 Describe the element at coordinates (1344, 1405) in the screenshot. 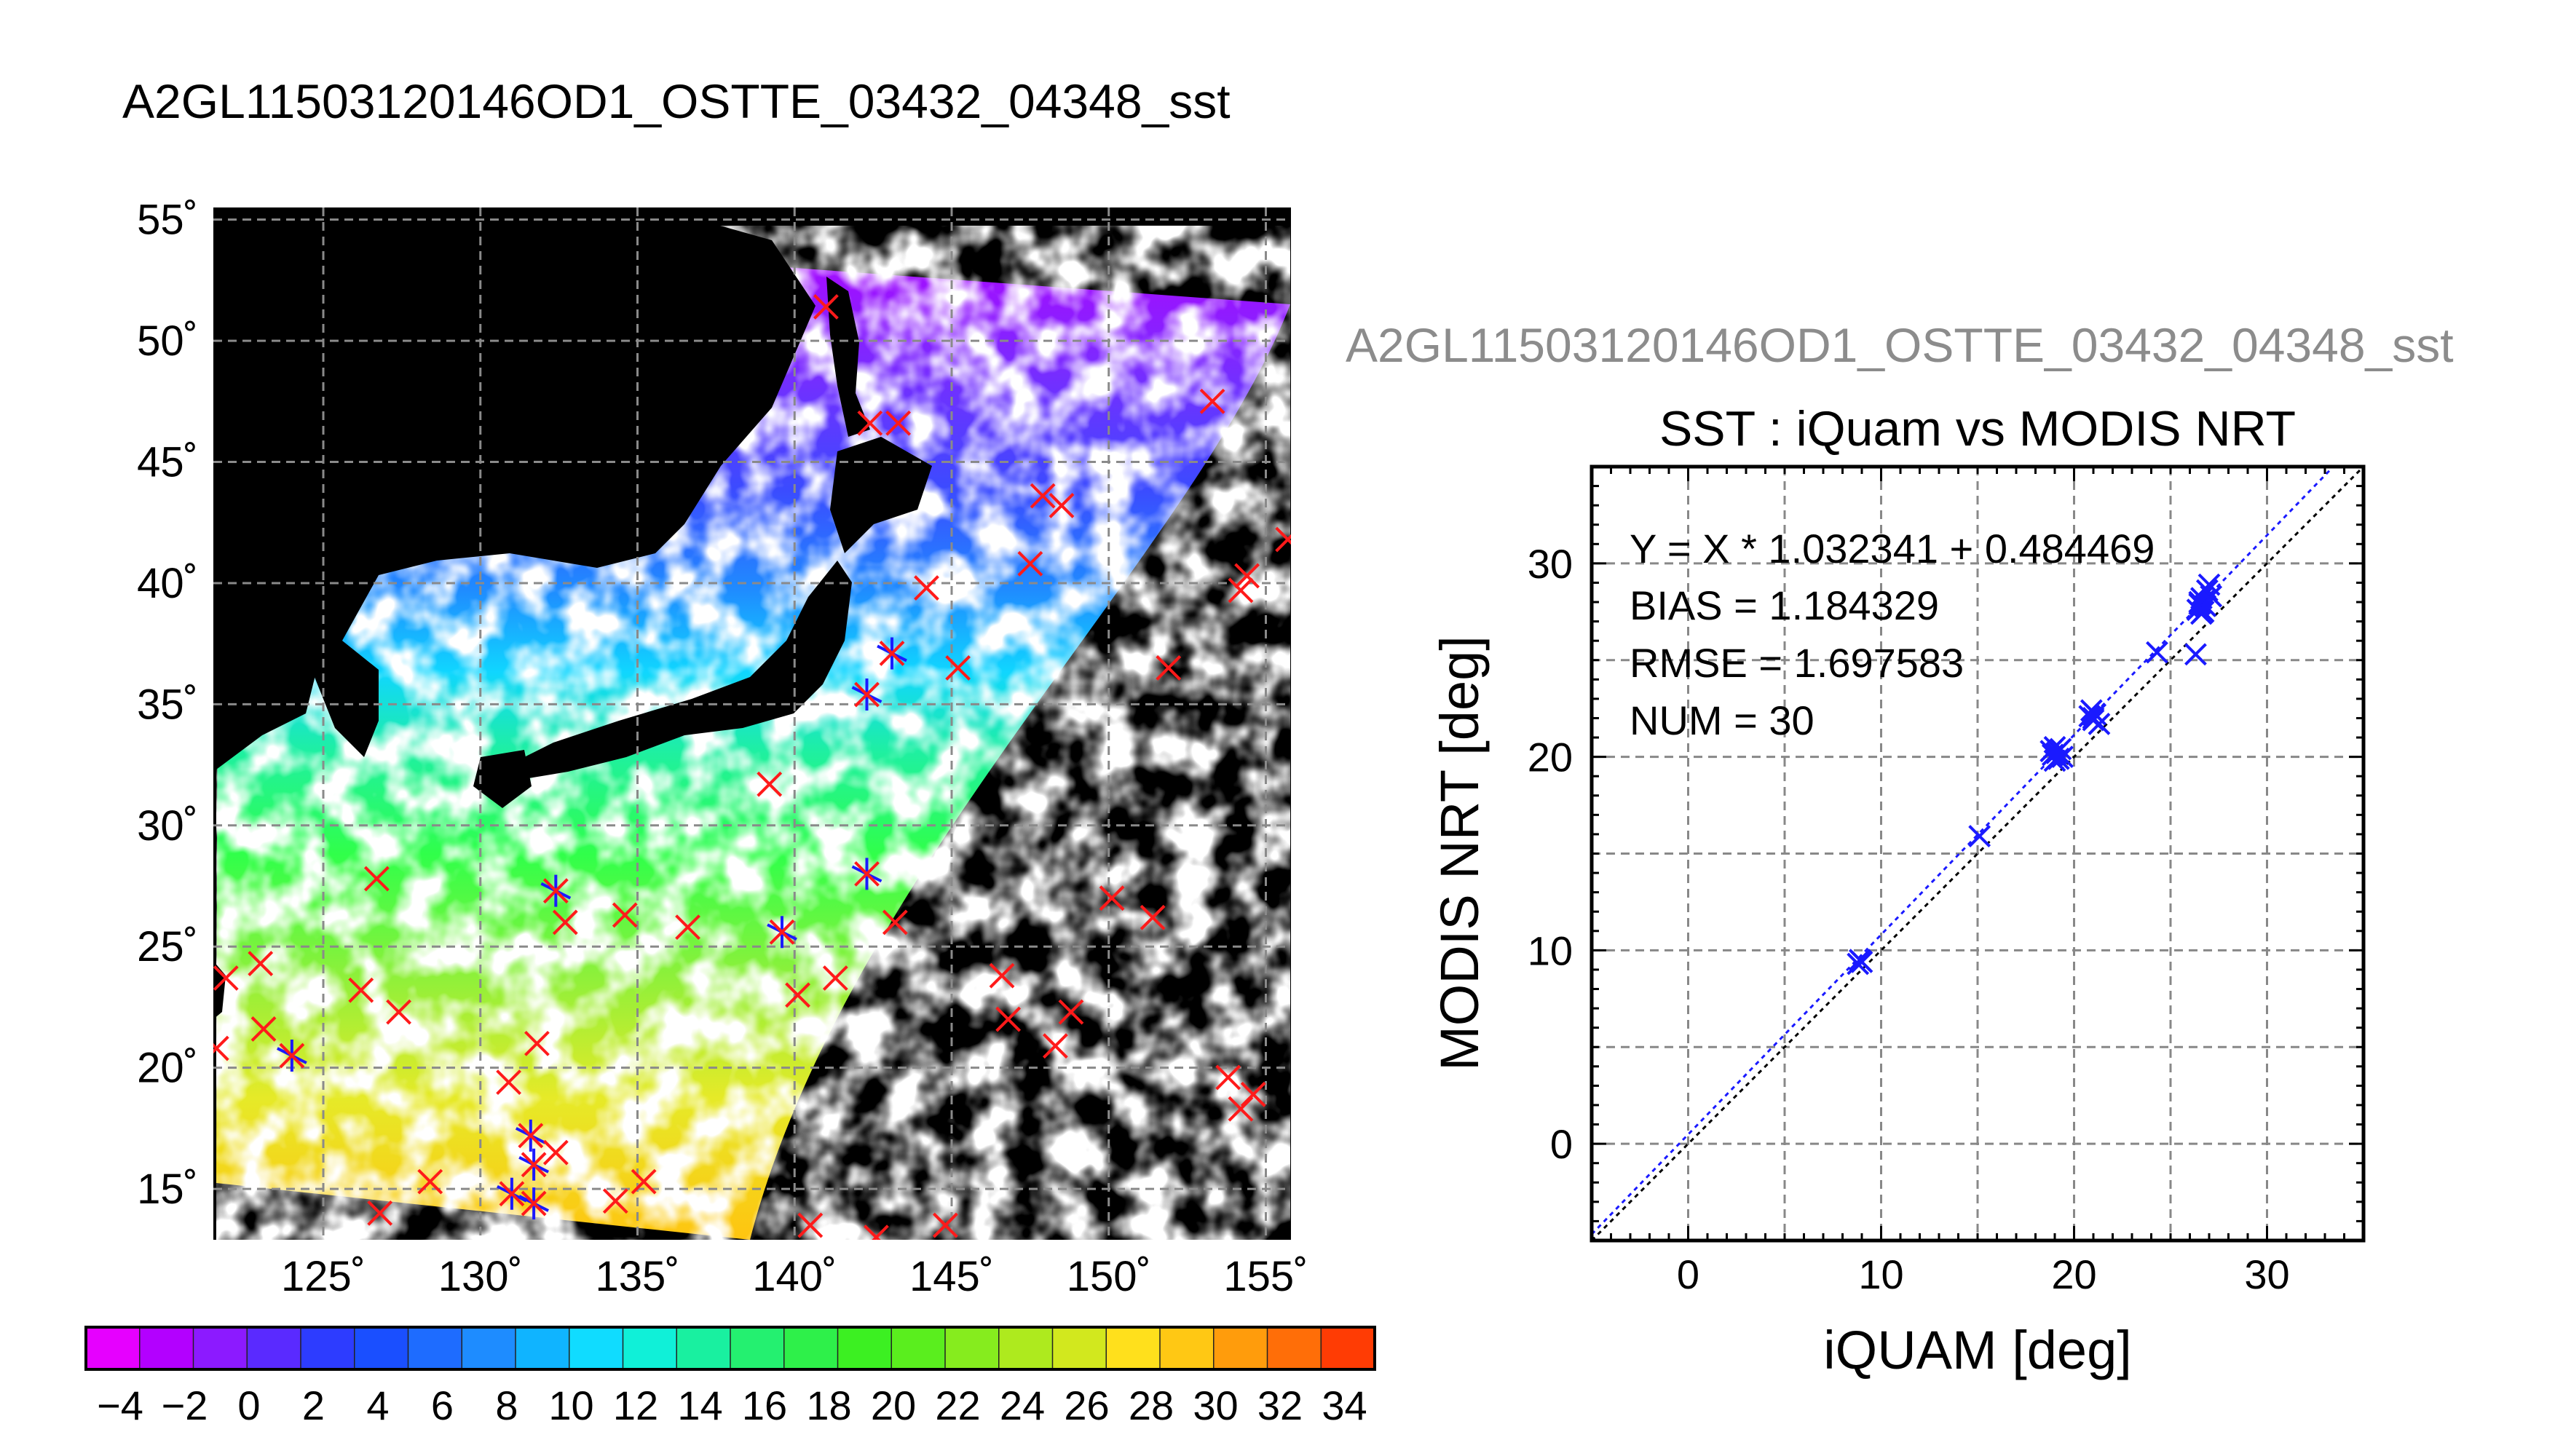

I see `colorbar-tick-label: 34` at that location.